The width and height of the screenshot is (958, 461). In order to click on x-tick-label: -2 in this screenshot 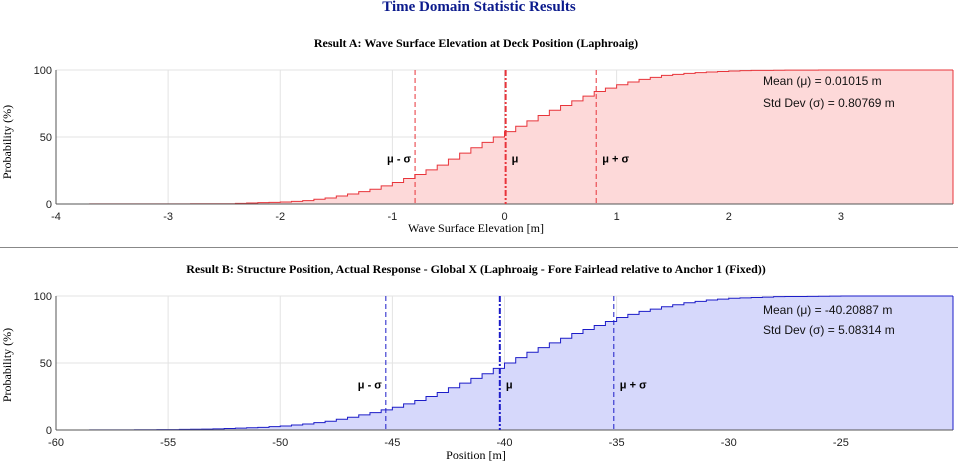, I will do `click(280, 217)`.